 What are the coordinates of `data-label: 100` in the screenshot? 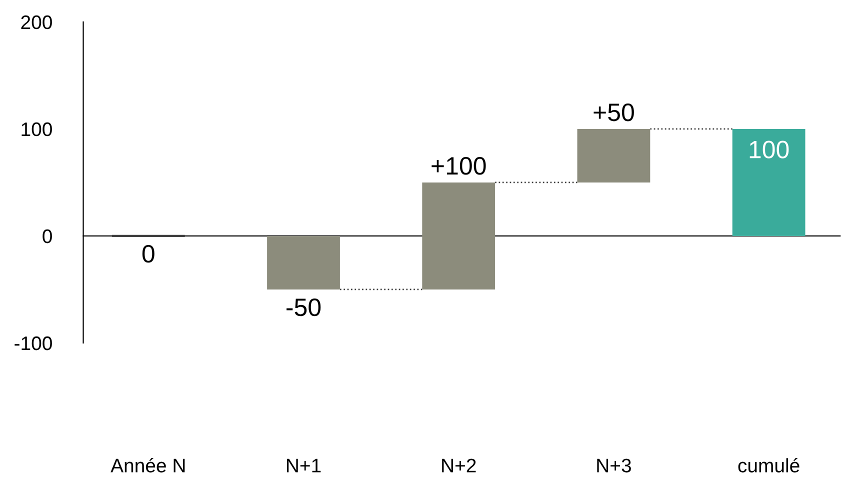 It's located at (769, 149).